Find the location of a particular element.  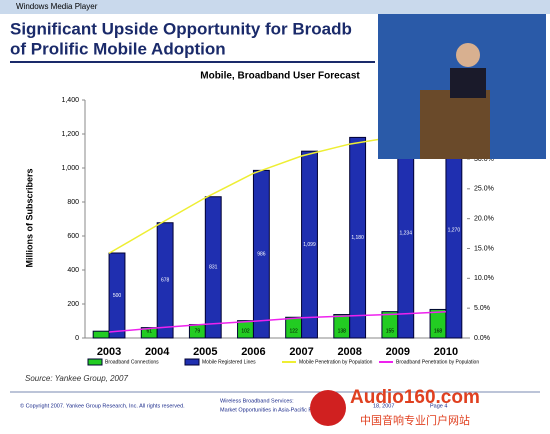

data-label: 122 is located at coordinates (293, 331).